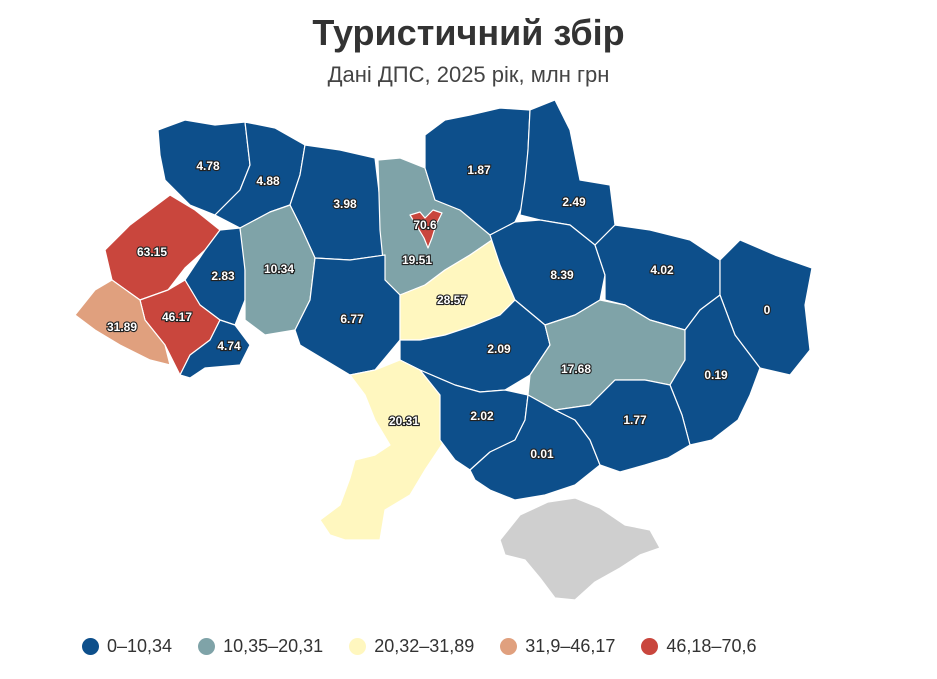  I want to click on region-poltava, so click(547, 272).